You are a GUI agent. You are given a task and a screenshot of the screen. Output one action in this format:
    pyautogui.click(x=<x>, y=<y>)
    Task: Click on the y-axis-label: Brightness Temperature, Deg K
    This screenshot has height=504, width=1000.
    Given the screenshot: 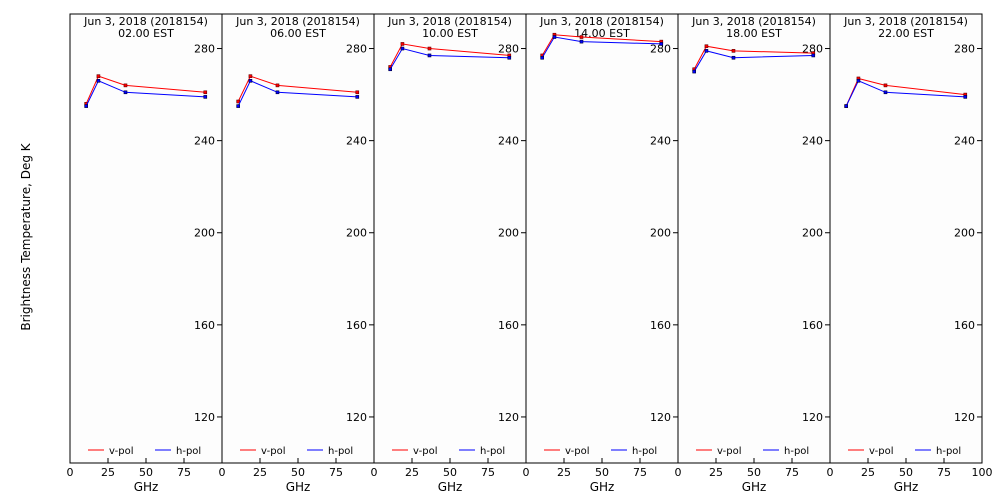 What is the action you would take?
    pyautogui.click(x=26, y=236)
    